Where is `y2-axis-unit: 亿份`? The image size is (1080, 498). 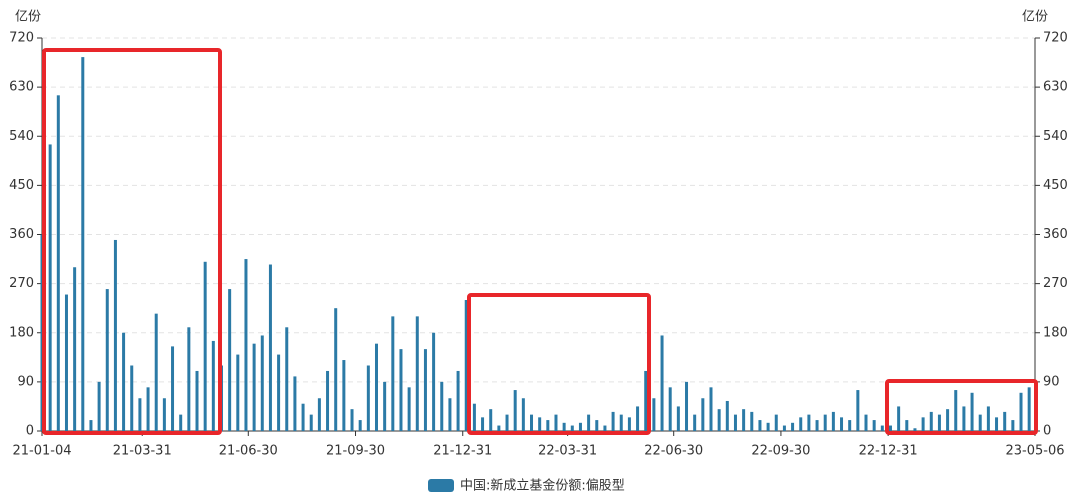
y2-axis-unit: 亿份 is located at coordinates (1035, 17).